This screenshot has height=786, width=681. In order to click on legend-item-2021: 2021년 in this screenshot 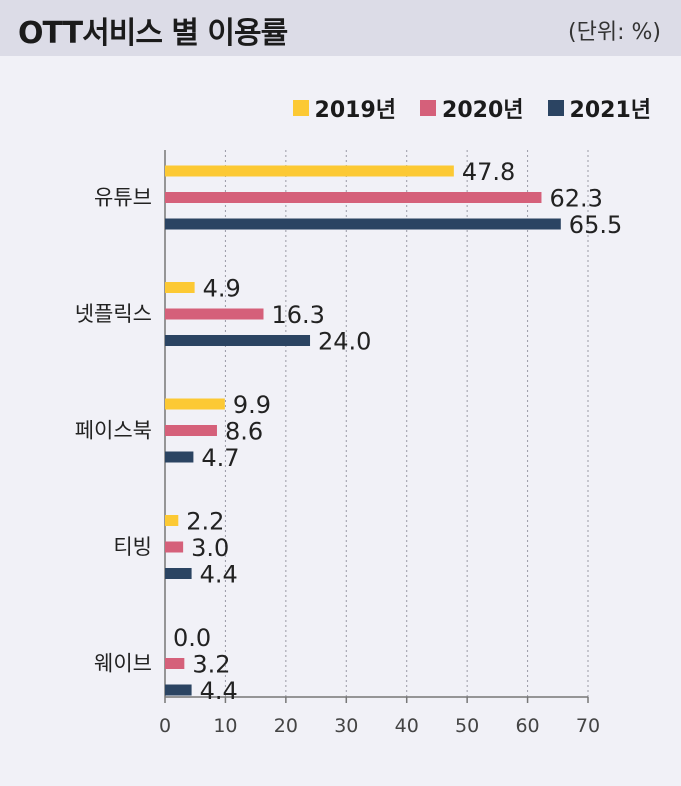, I will do `click(599, 108)`.